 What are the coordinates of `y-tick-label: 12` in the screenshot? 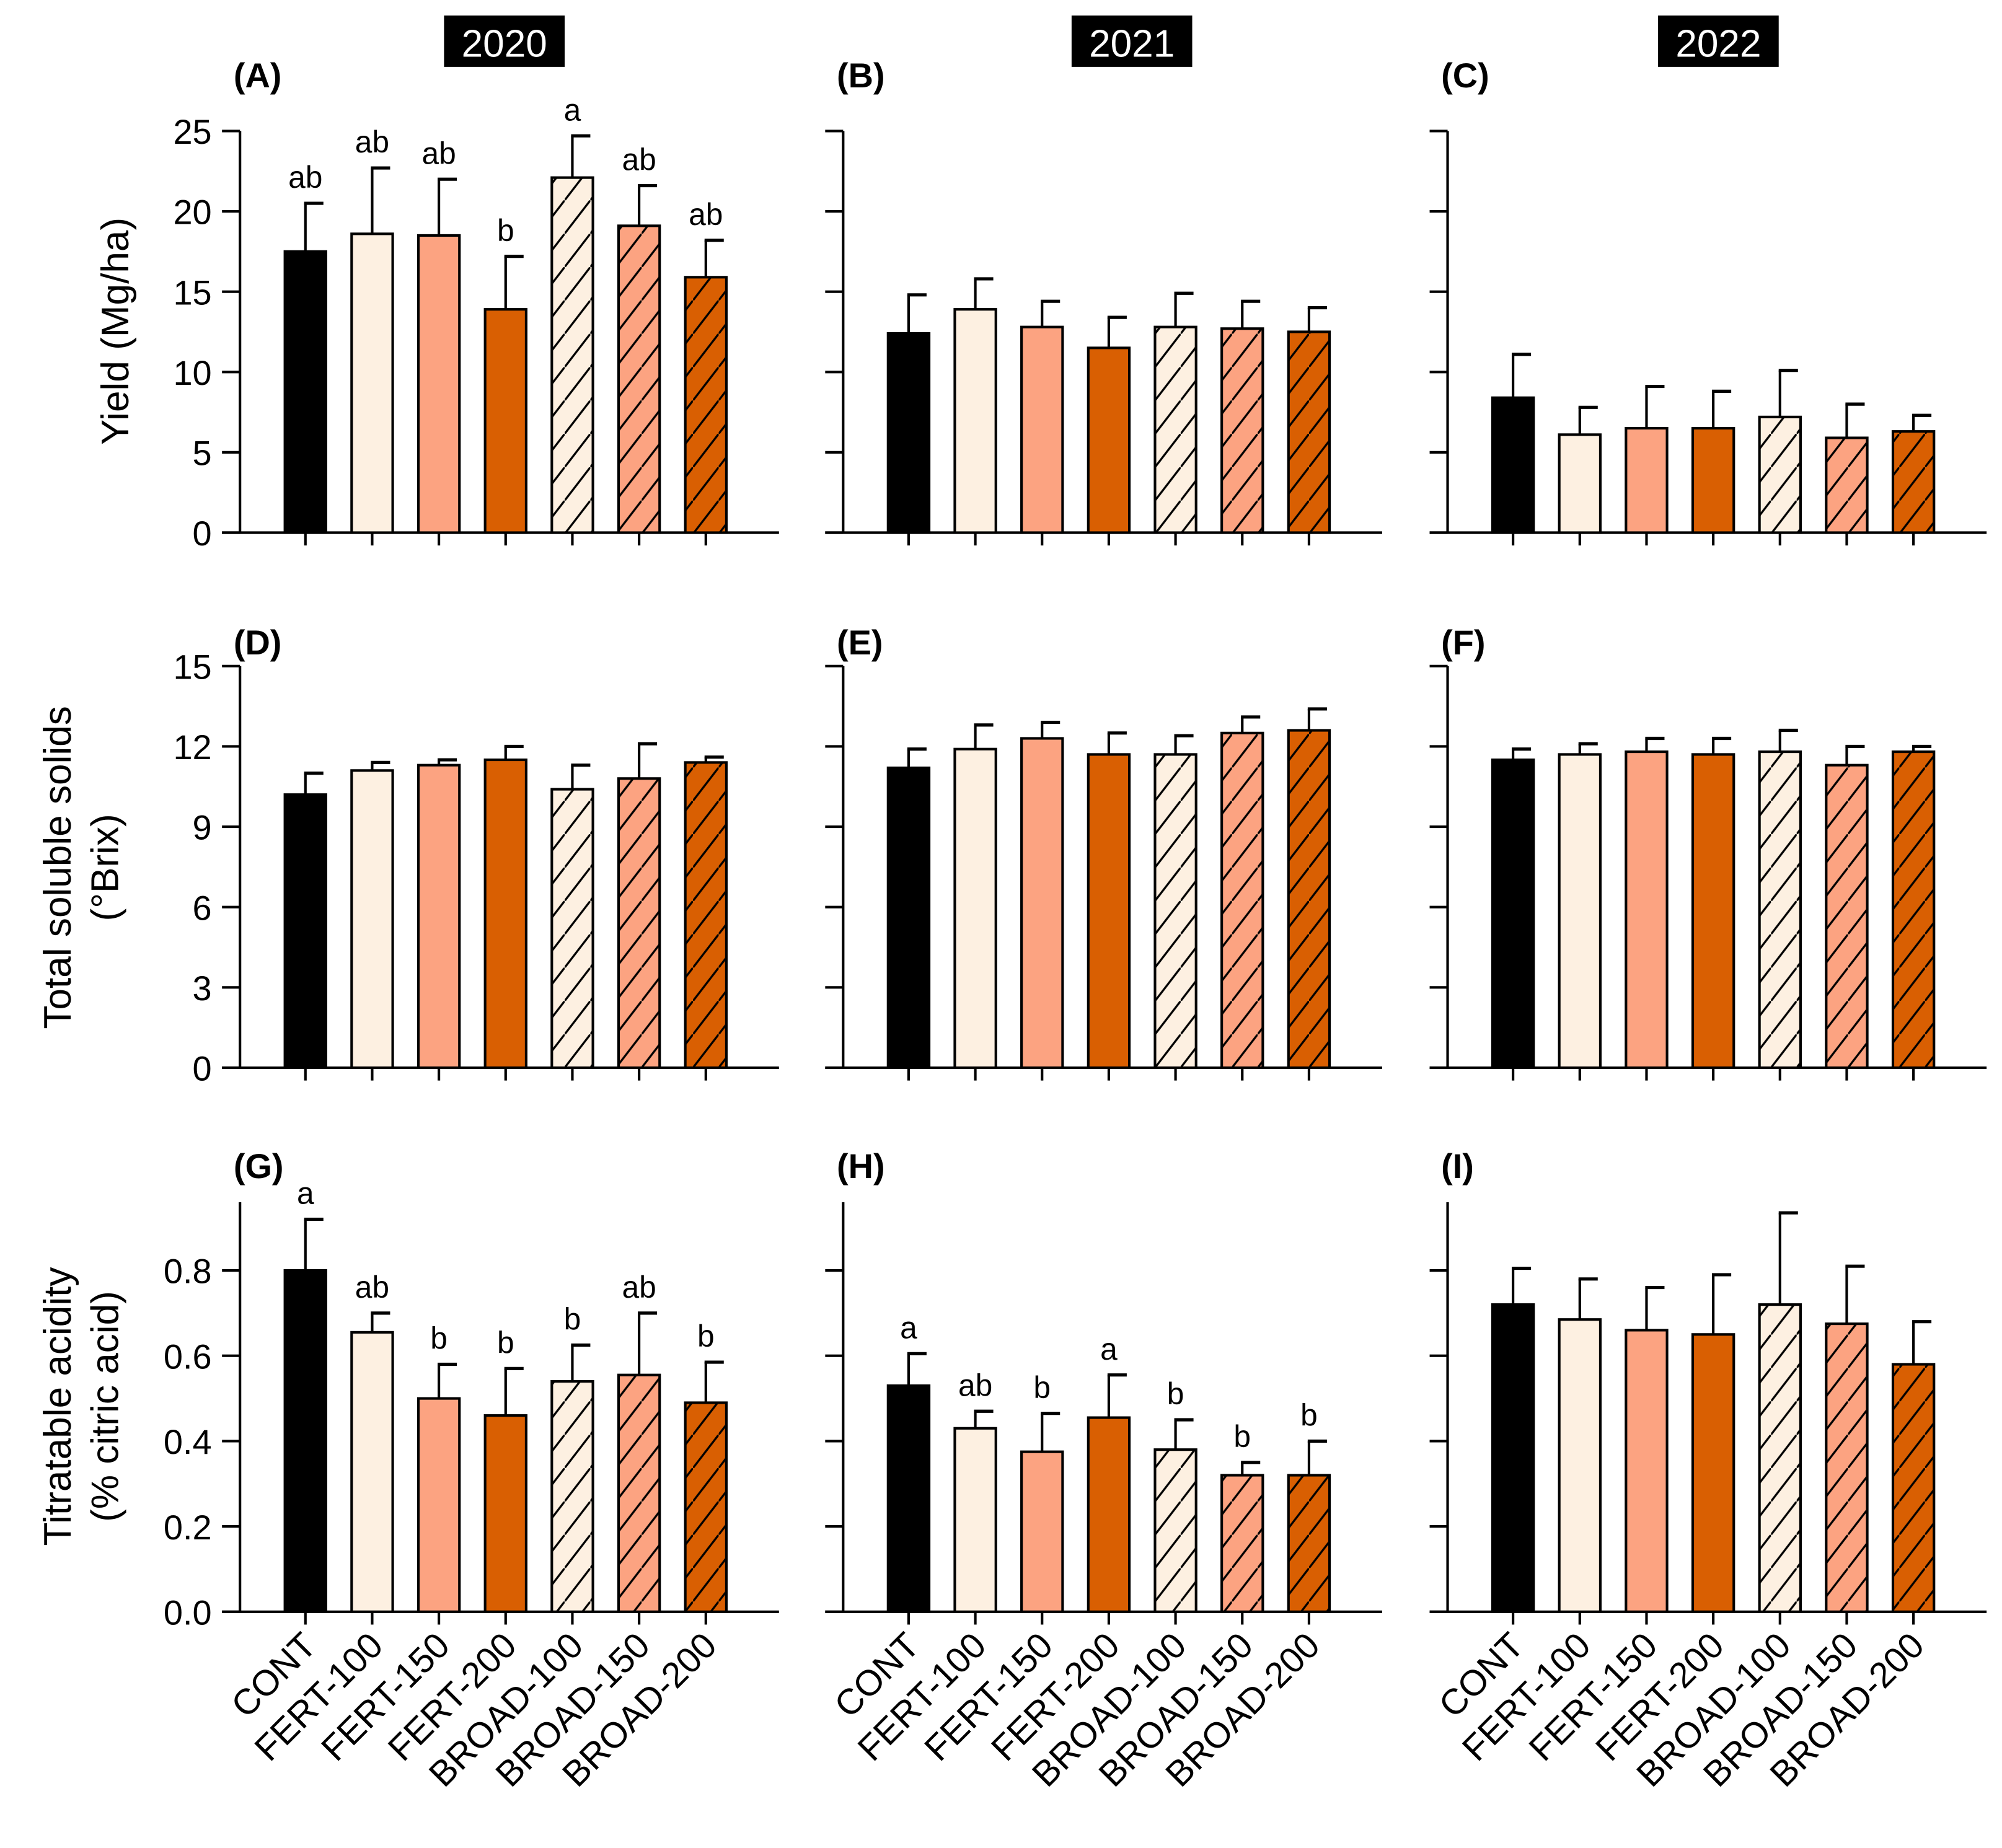 It's located at (192, 747).